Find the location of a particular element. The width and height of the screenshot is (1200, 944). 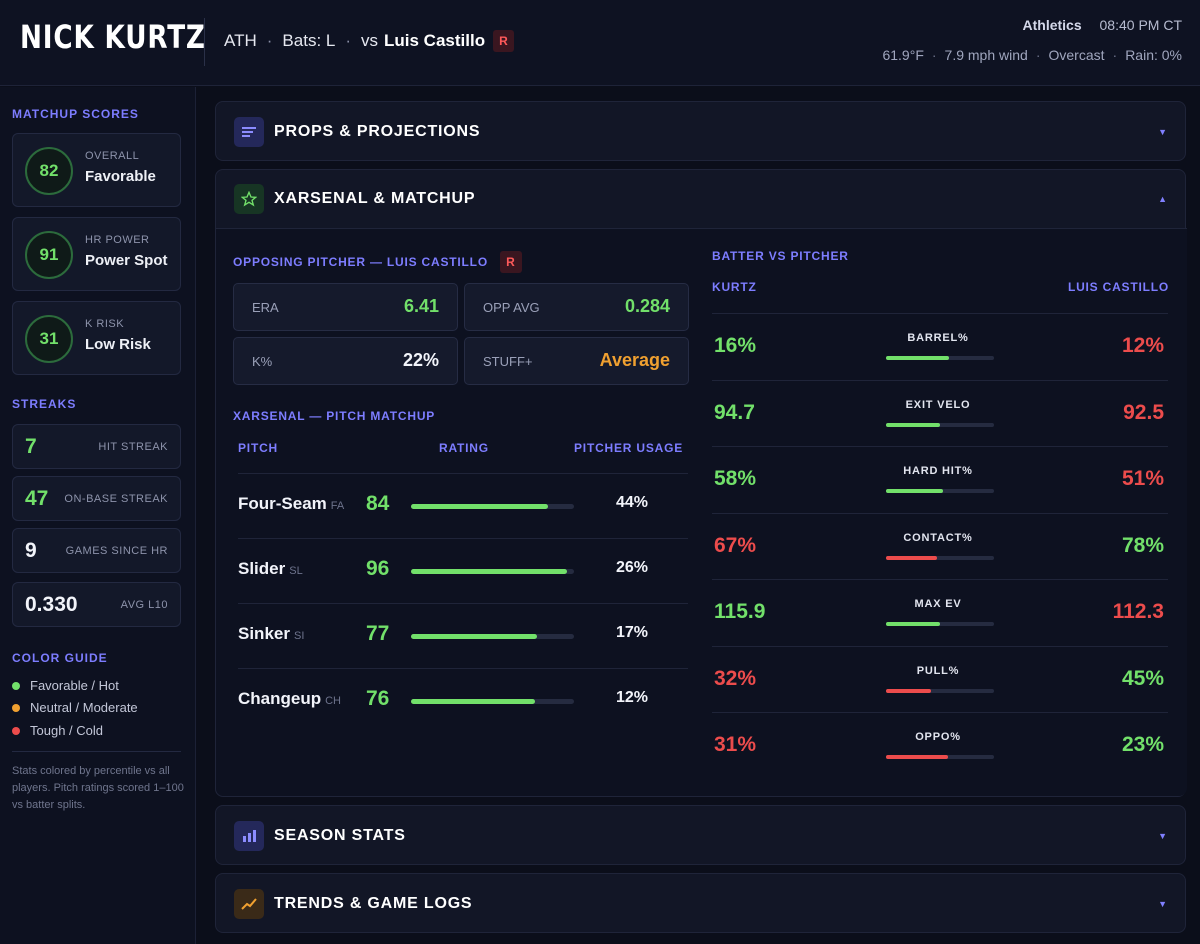

batter-value: 115.9 is located at coordinates (740, 611).